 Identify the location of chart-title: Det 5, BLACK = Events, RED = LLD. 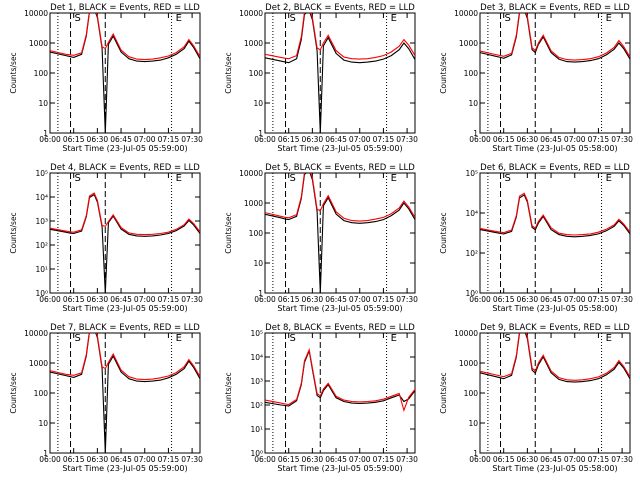
(340, 168).